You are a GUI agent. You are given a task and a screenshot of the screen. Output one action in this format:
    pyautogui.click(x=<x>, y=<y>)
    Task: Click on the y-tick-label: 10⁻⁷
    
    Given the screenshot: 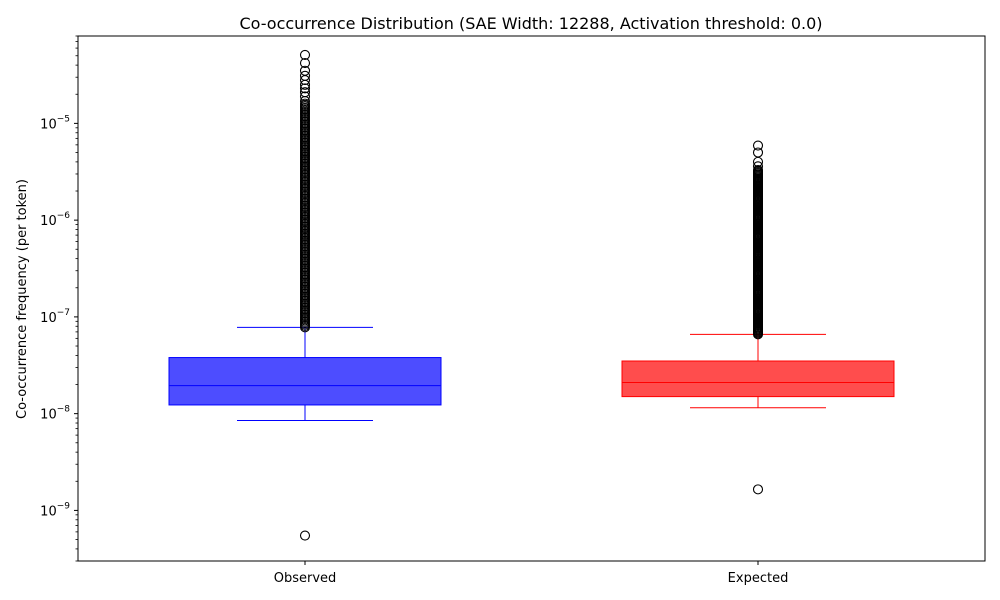 What is the action you would take?
    pyautogui.click(x=55, y=317)
    